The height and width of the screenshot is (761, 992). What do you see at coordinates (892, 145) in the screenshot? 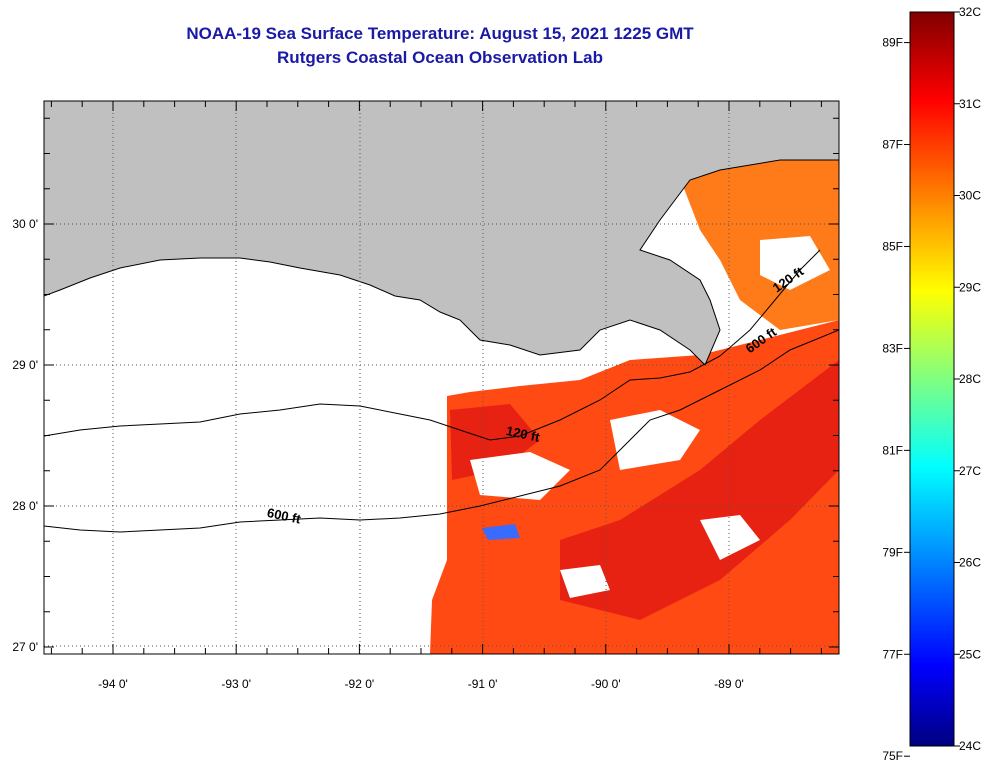
I see `colorbar-fahrenheit-label: 87F` at bounding box center [892, 145].